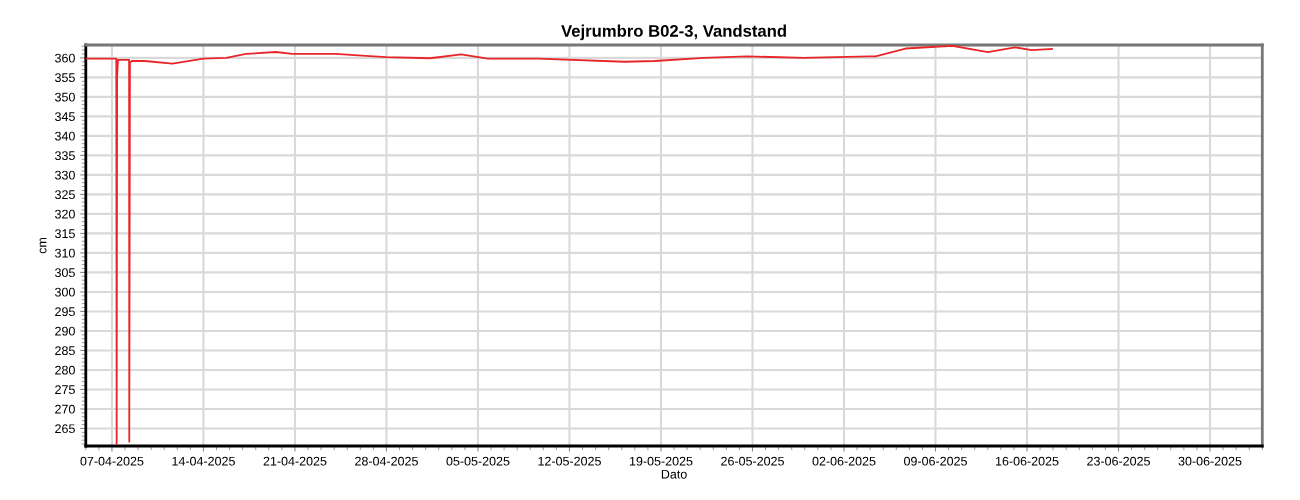 The image size is (1300, 500). What do you see at coordinates (65, 370) in the screenshot?
I see `y-tick-label: 280` at bounding box center [65, 370].